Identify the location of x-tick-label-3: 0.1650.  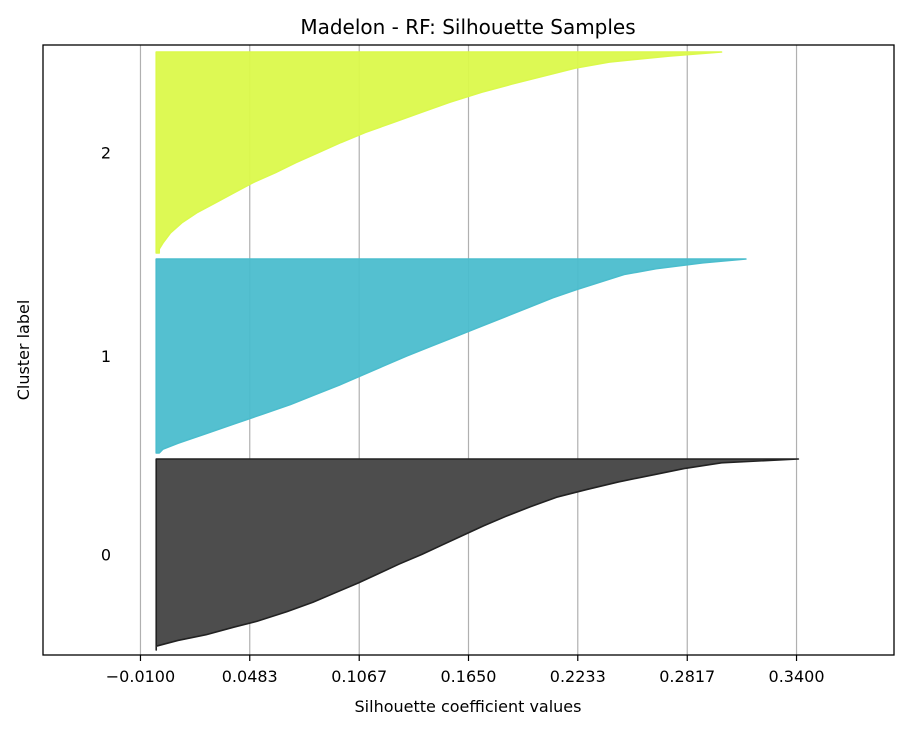
(469, 676).